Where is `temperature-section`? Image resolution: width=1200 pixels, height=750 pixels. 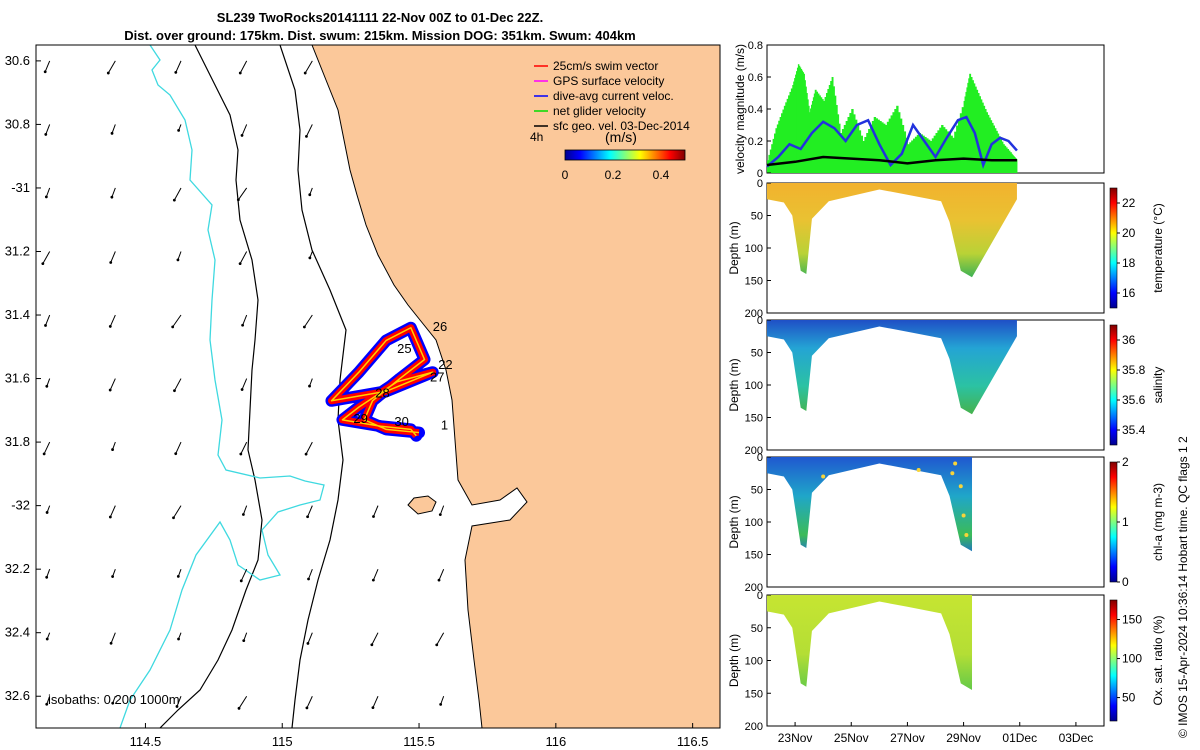
temperature-section is located at coordinates (892, 230).